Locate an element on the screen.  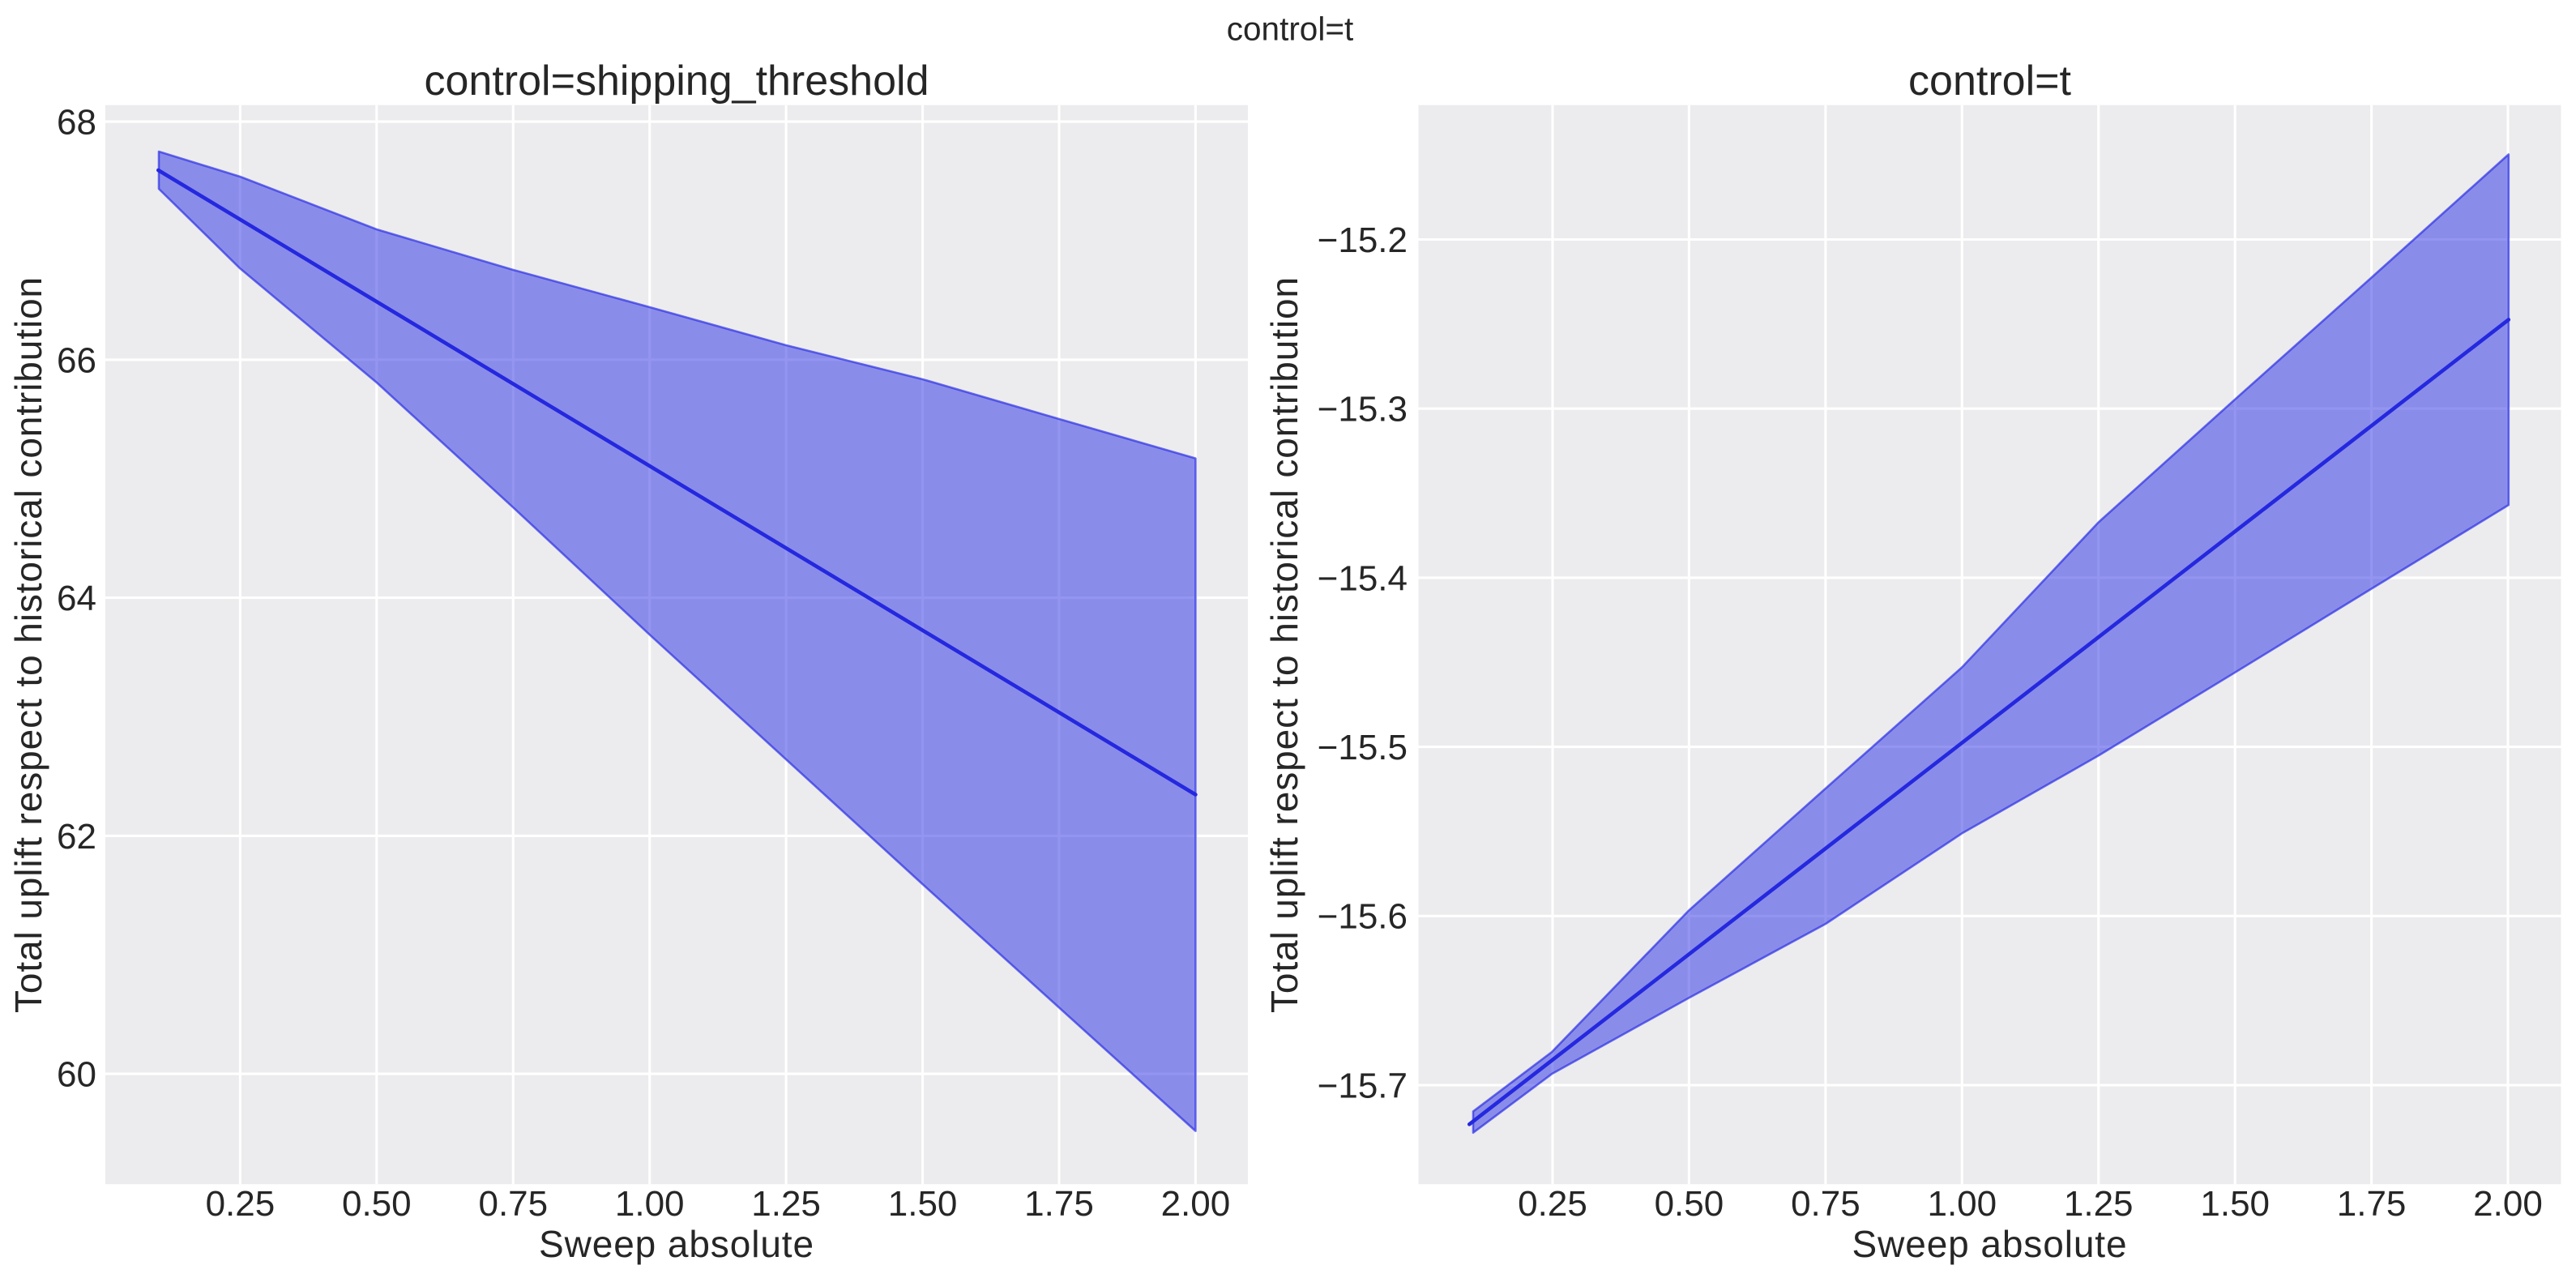
svg-text: control=shipping_threshold is located at coordinates (677, 81).